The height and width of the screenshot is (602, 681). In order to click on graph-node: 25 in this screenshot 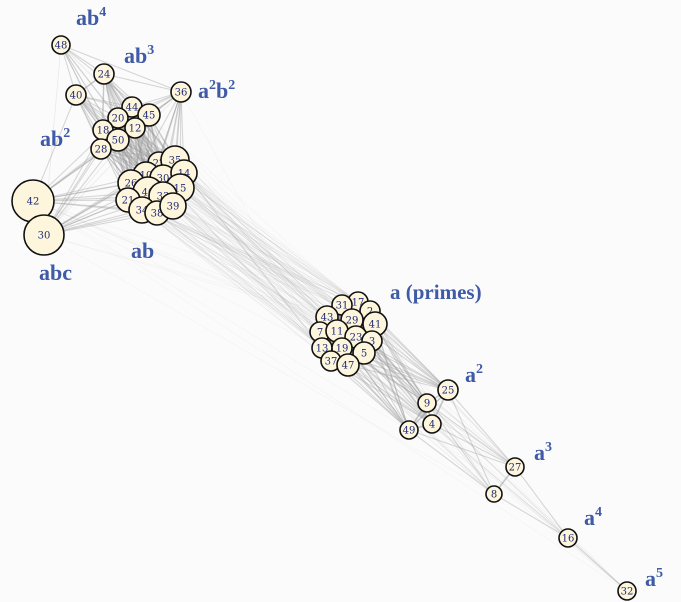, I will do `click(448, 390)`.